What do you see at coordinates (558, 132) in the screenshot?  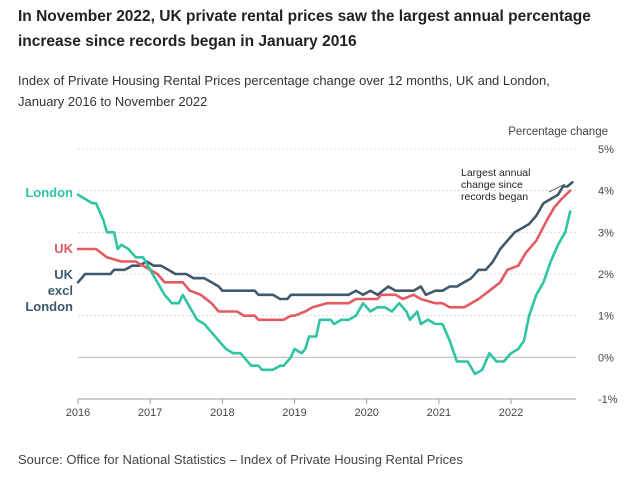 I see `y-axis-label: Percentage change` at bounding box center [558, 132].